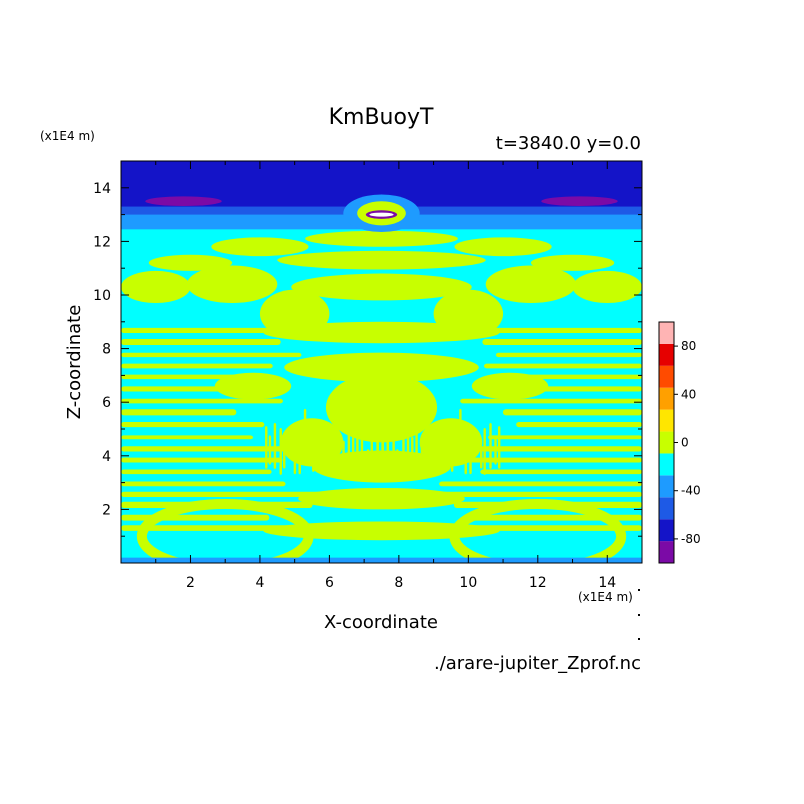  Describe the element at coordinates (688, 394) in the screenshot. I see `colorbar-tick-label: 40` at that location.